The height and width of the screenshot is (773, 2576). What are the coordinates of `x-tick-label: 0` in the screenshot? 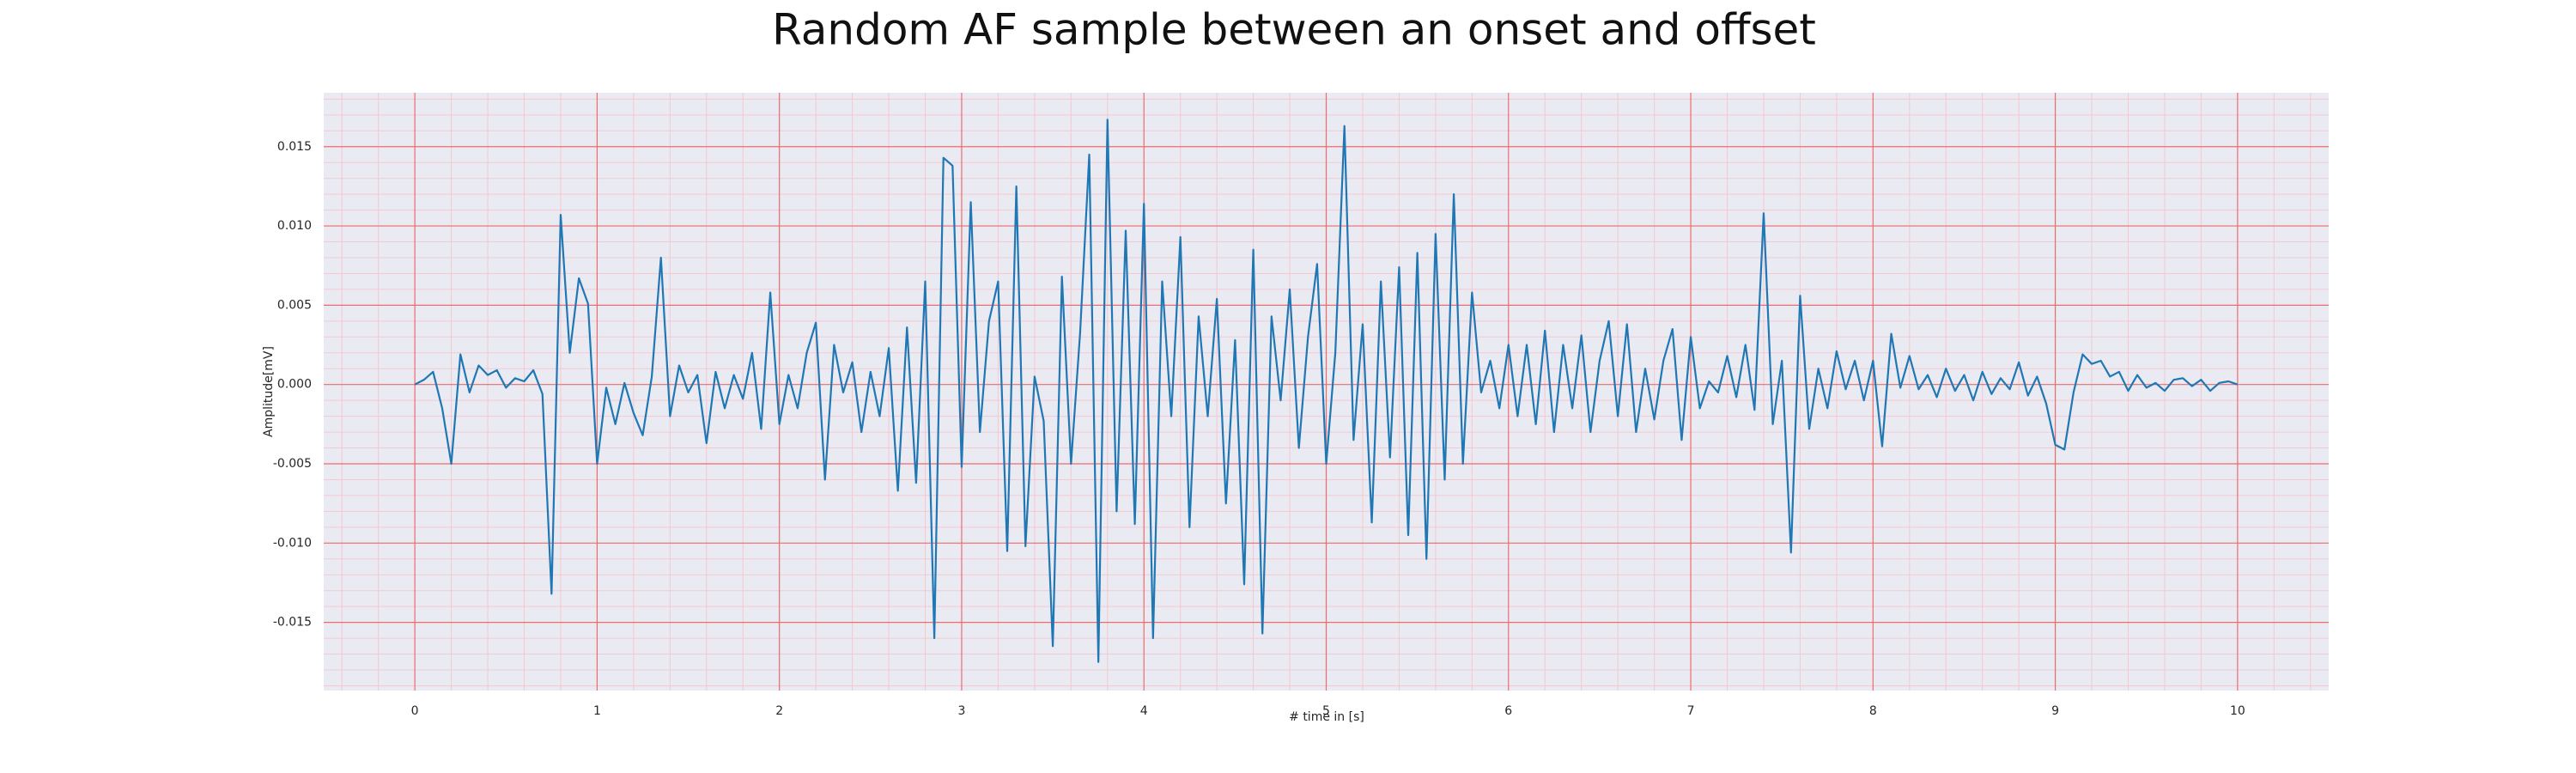 It's located at (415, 711).